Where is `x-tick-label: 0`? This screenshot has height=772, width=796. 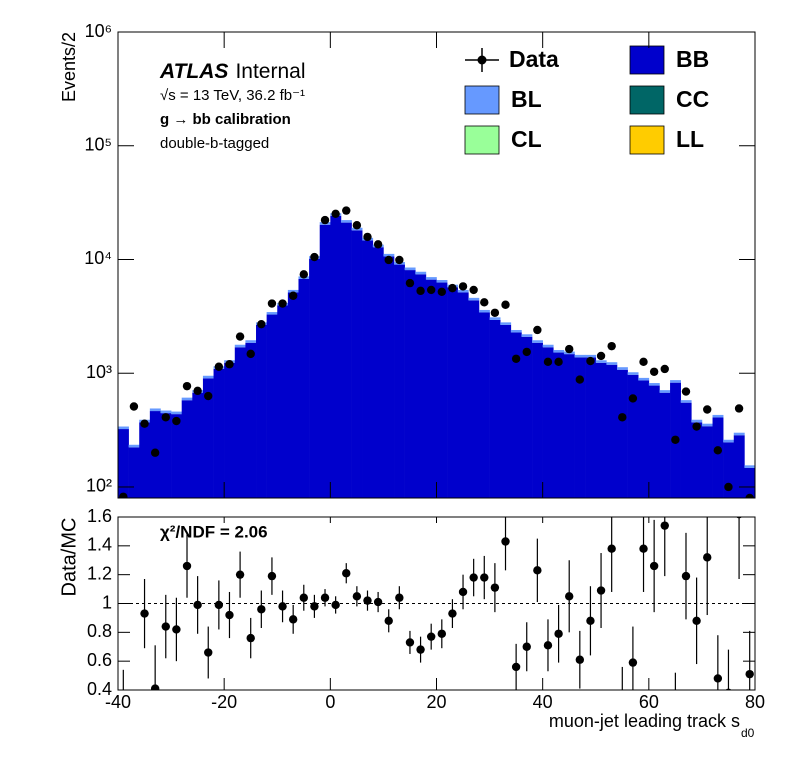
x-tick-label: 0 is located at coordinates (330, 702).